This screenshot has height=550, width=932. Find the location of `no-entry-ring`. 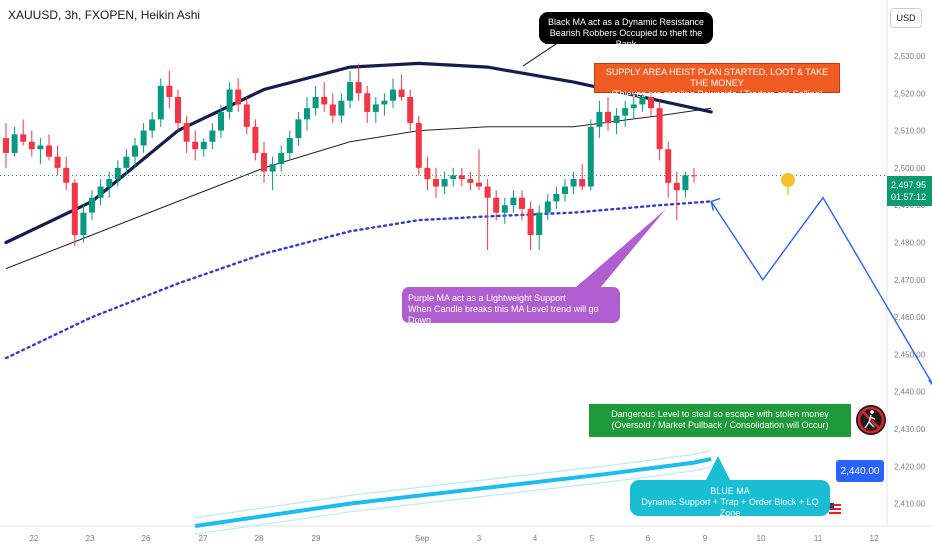

no-entry-ring is located at coordinates (871, 420).